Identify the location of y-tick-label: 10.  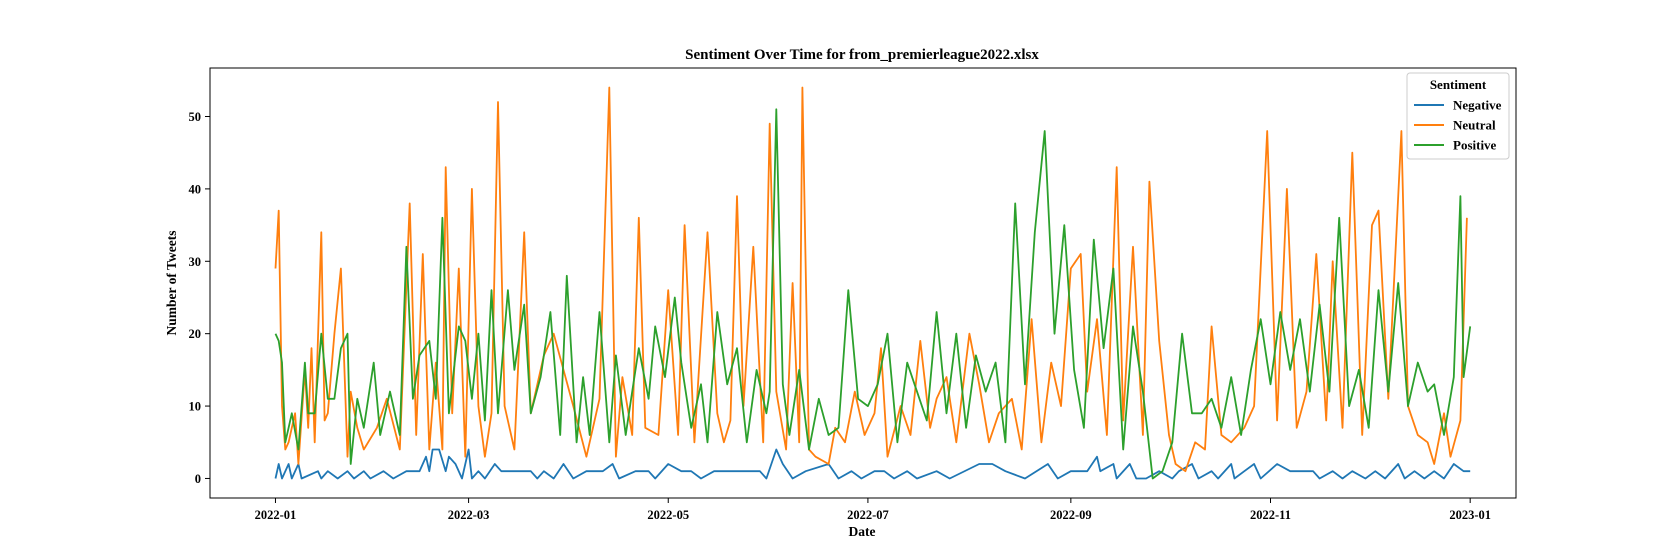
(195, 407).